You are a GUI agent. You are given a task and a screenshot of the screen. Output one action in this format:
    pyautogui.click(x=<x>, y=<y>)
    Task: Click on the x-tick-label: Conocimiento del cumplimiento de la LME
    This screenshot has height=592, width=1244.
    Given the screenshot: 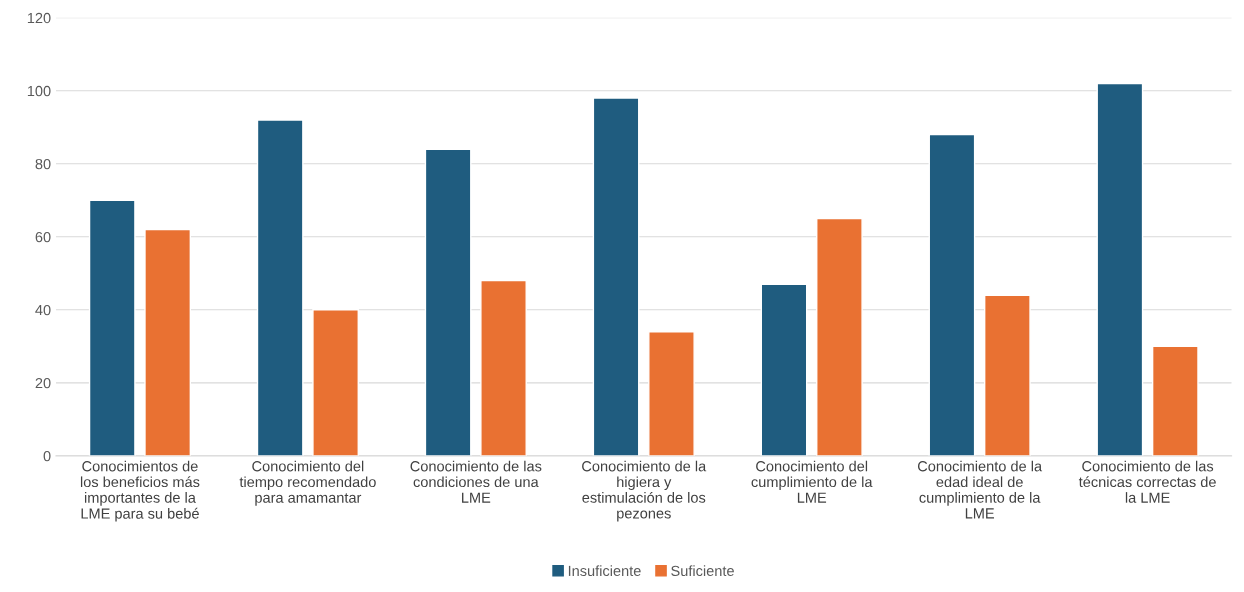 What is the action you would take?
    pyautogui.click(x=812, y=481)
    